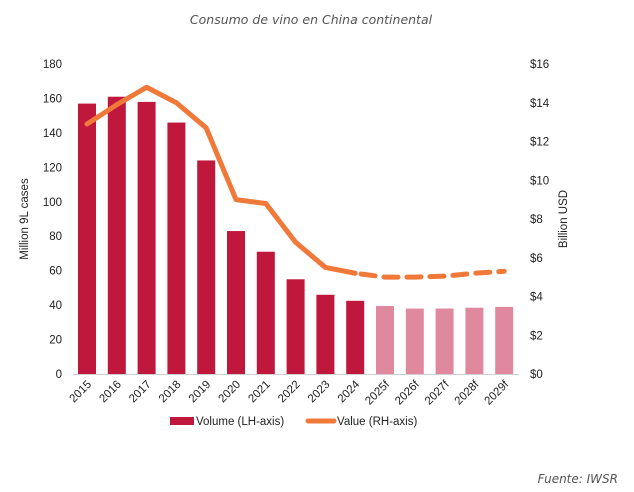  Describe the element at coordinates (539, 143) in the screenshot. I see `right-tick-label: $12` at that location.